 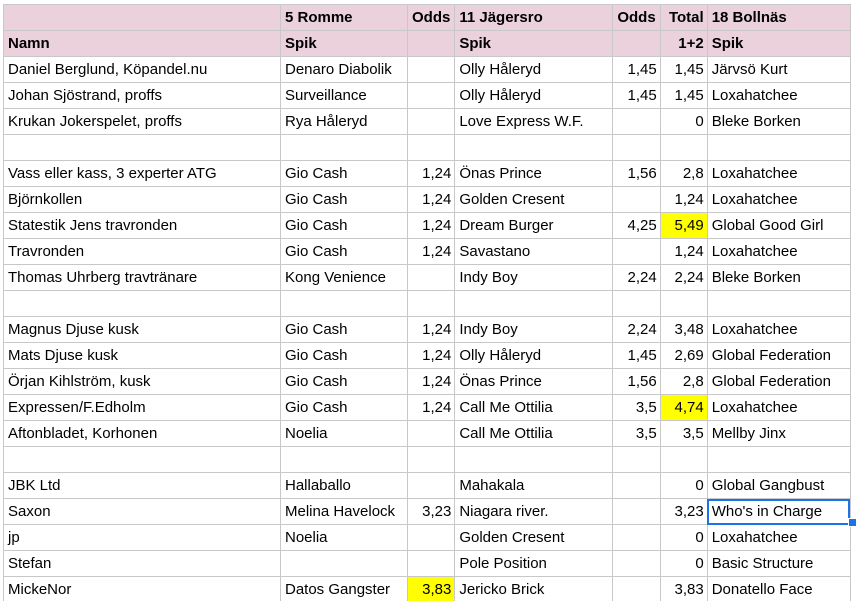 I want to click on cell-romme-odds: 3,23, so click(x=431, y=511).